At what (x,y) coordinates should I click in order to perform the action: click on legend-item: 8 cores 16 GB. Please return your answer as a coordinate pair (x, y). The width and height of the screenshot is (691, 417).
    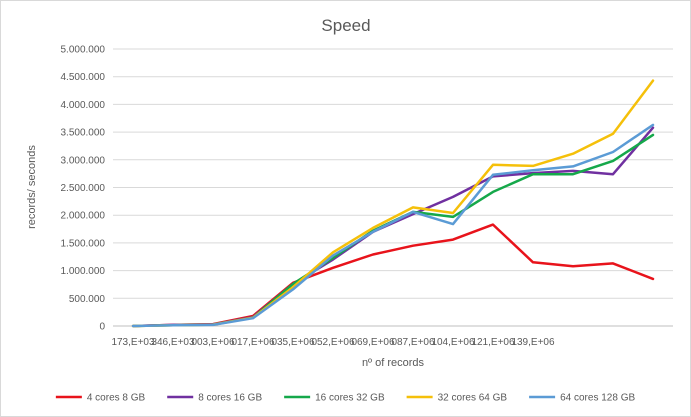
    Looking at the image, I should click on (214, 398).